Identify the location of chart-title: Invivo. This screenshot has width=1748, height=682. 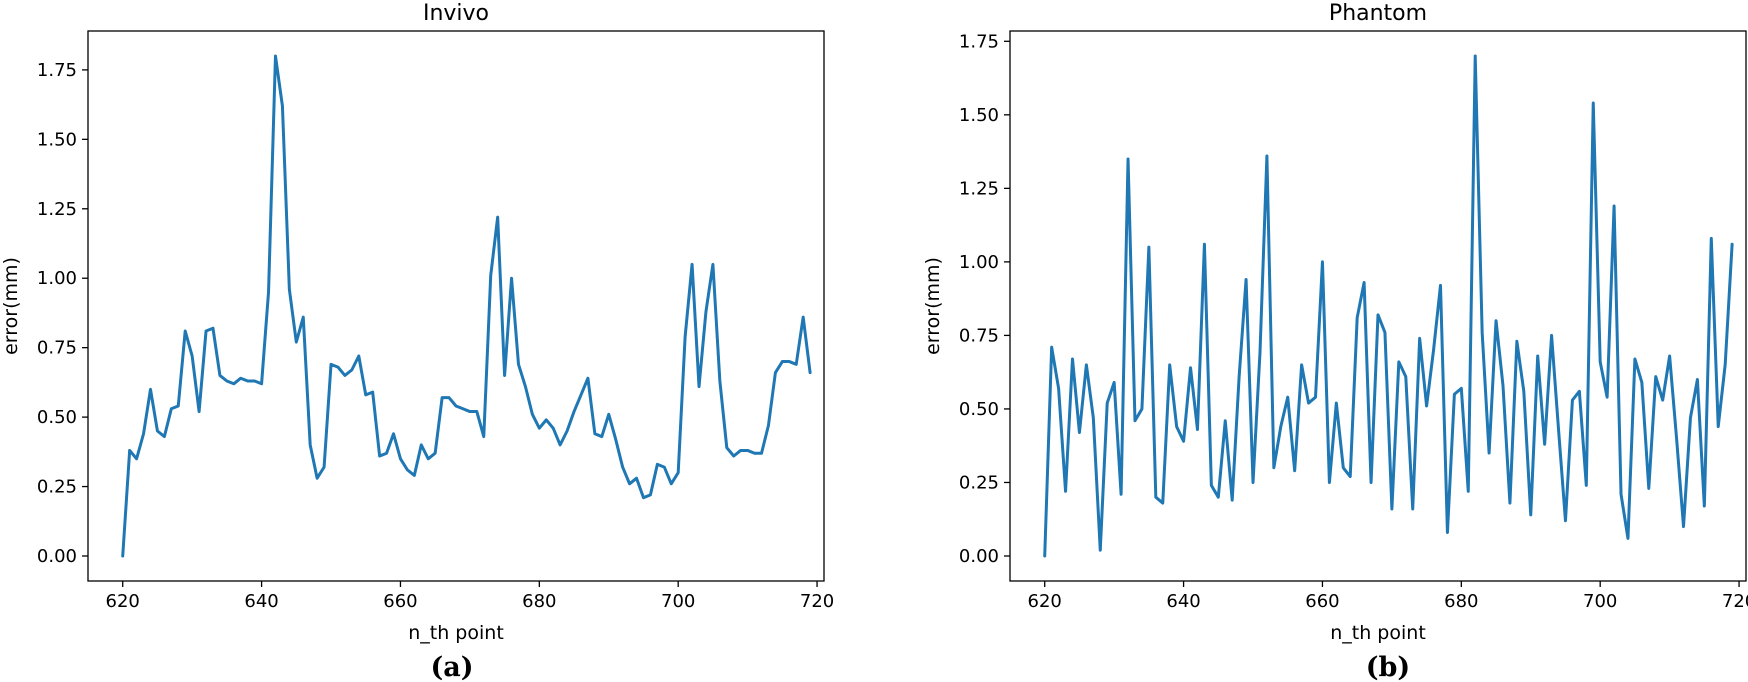
(456, 13).